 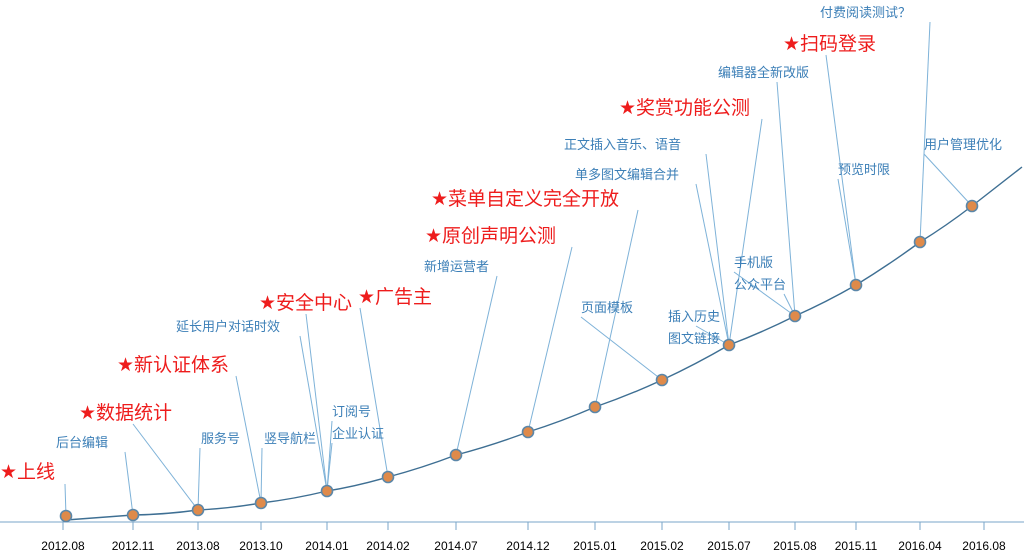 I want to click on note-label: 付费阅读测试？, so click(x=865, y=13).